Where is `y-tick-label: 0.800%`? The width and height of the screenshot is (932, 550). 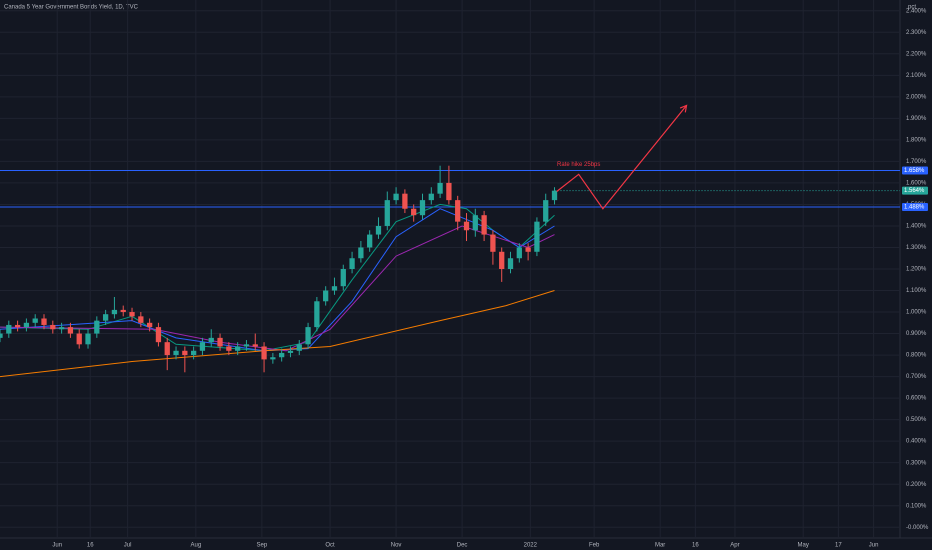
y-tick-label: 0.800% is located at coordinates (916, 356).